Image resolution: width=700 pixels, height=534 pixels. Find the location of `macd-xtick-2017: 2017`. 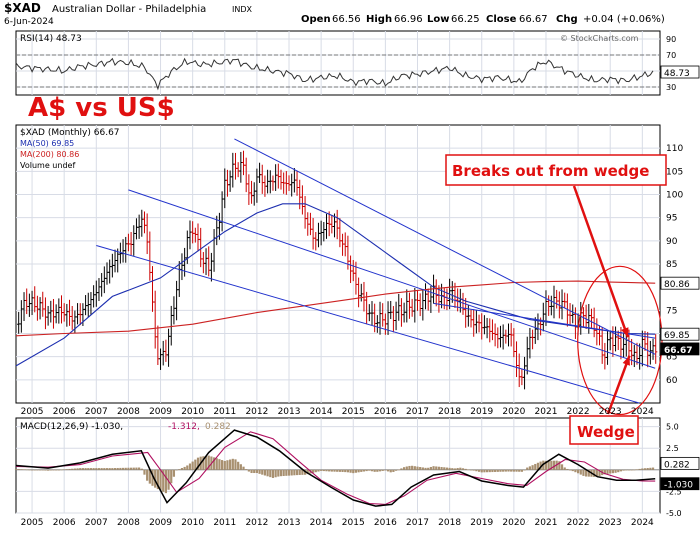

macd-xtick-2017: 2017 is located at coordinates (417, 523).